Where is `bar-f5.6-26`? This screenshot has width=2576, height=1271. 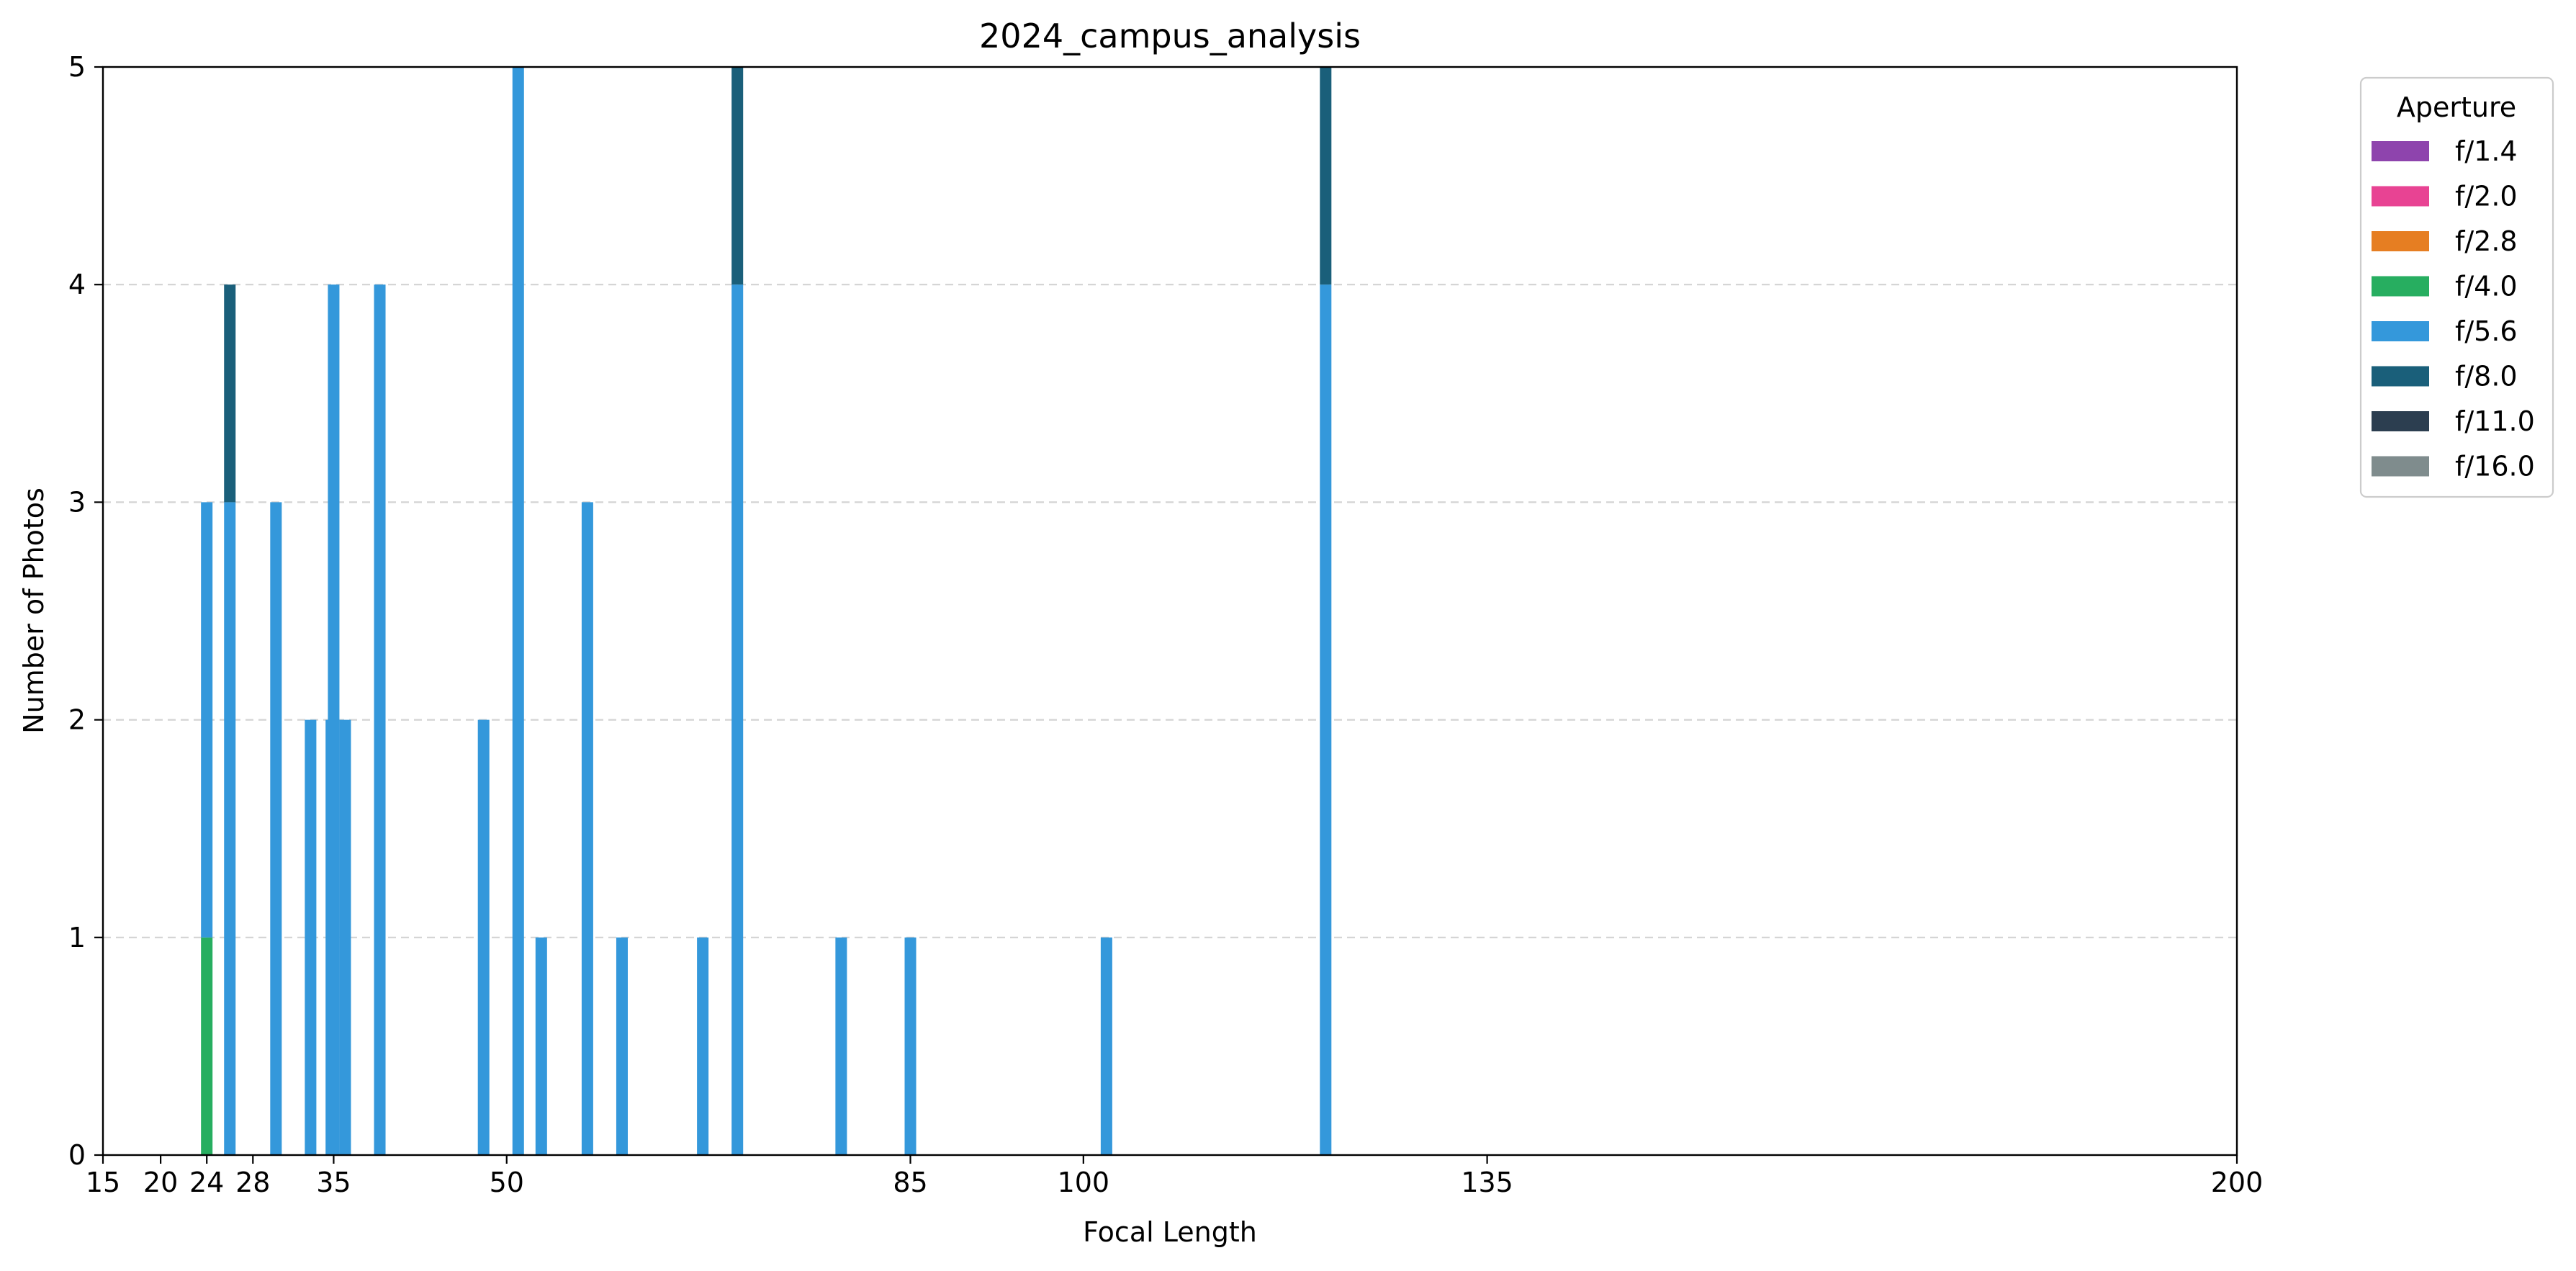 bar-f5.6-26 is located at coordinates (230, 828).